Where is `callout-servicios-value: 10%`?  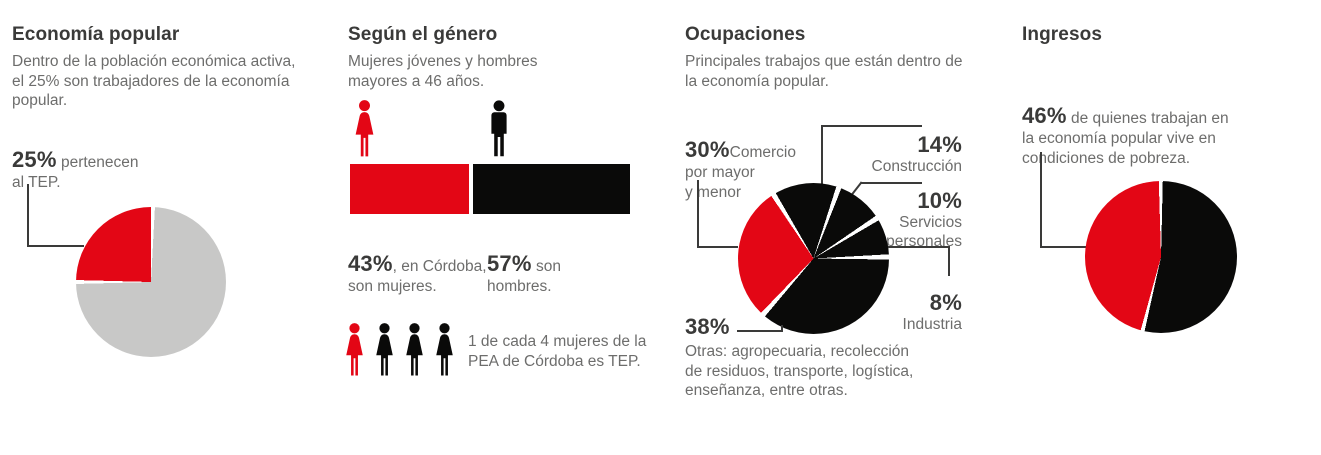
callout-servicios-value: 10% is located at coordinates (939, 200).